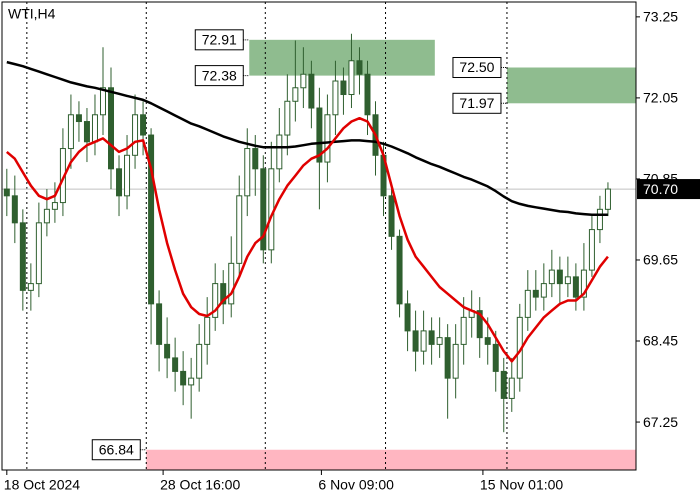 This screenshot has height=500, width=700. I want to click on y-tick-label: 69.65, so click(660, 260).